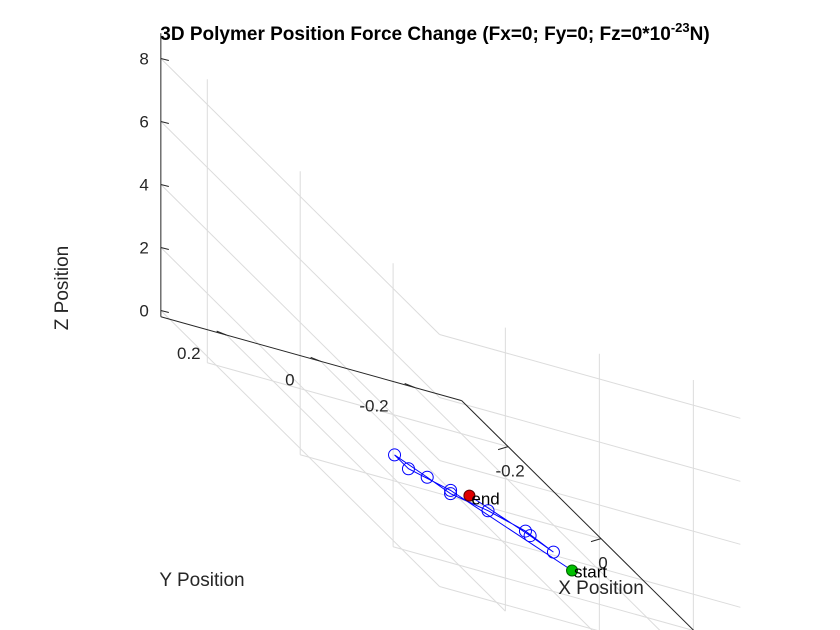 Image resolution: width=840 pixels, height=630 pixels. Describe the element at coordinates (143, 247) in the screenshot. I see `z-tick-label: 2` at that location.